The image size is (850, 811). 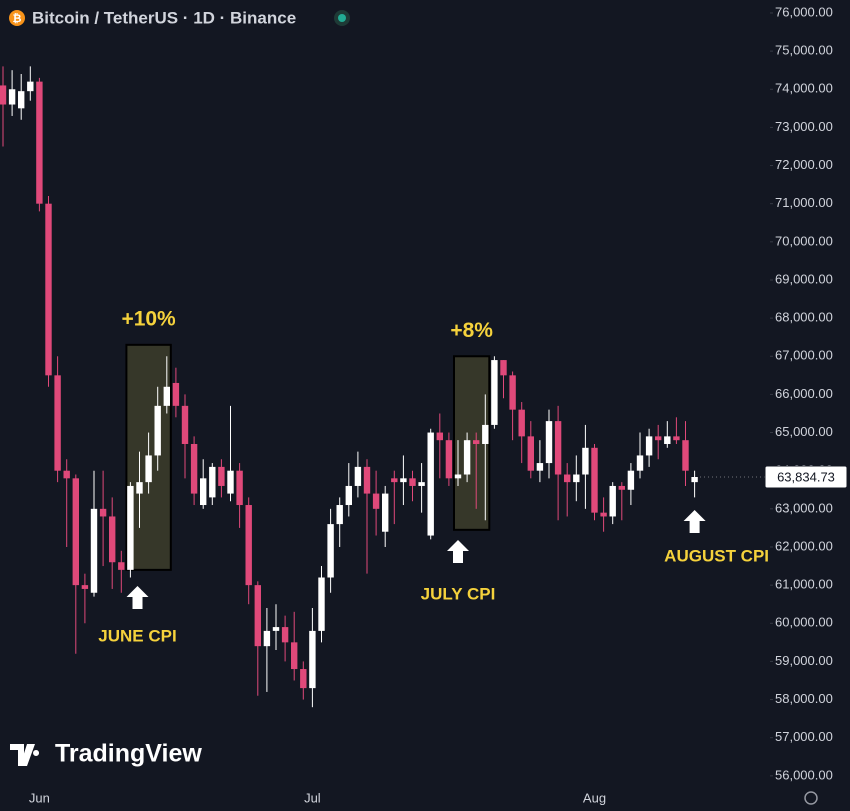 What do you see at coordinates (137, 635) in the screenshot?
I see `event-label: JUNE CPI` at bounding box center [137, 635].